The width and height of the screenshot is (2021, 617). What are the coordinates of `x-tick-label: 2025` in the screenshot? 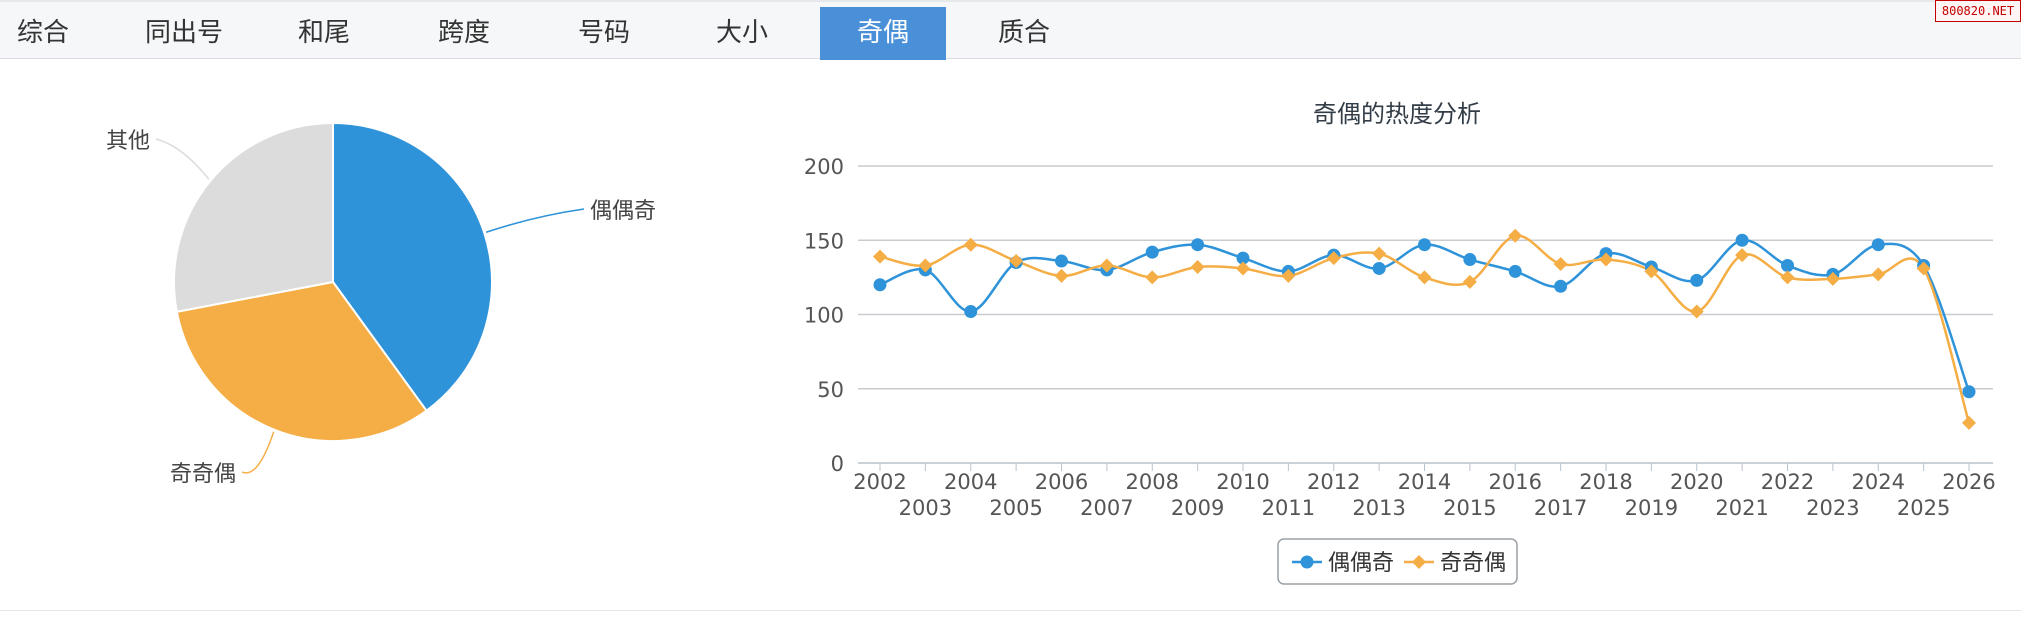 It's located at (1923, 508).